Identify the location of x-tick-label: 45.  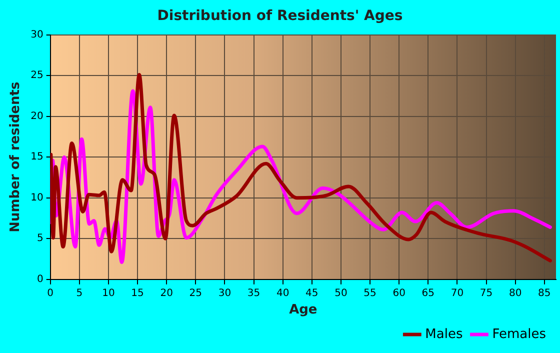
(312, 293).